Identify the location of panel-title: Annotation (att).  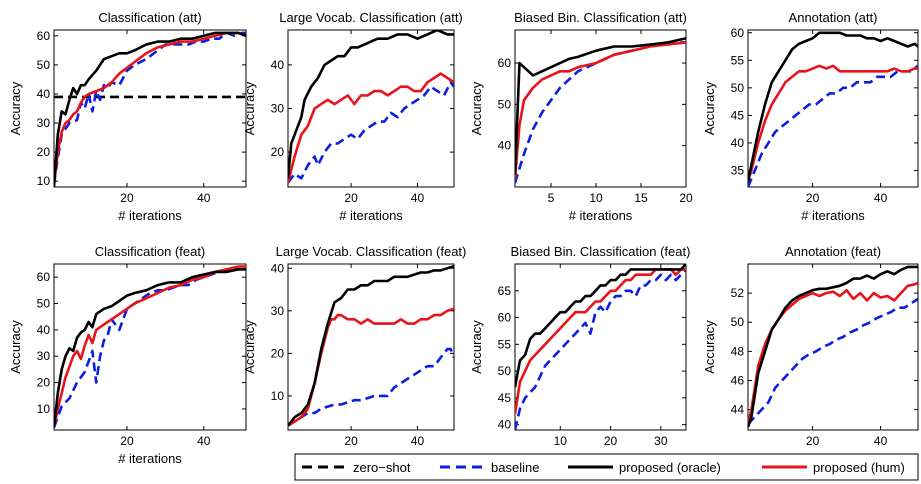
(833, 17).